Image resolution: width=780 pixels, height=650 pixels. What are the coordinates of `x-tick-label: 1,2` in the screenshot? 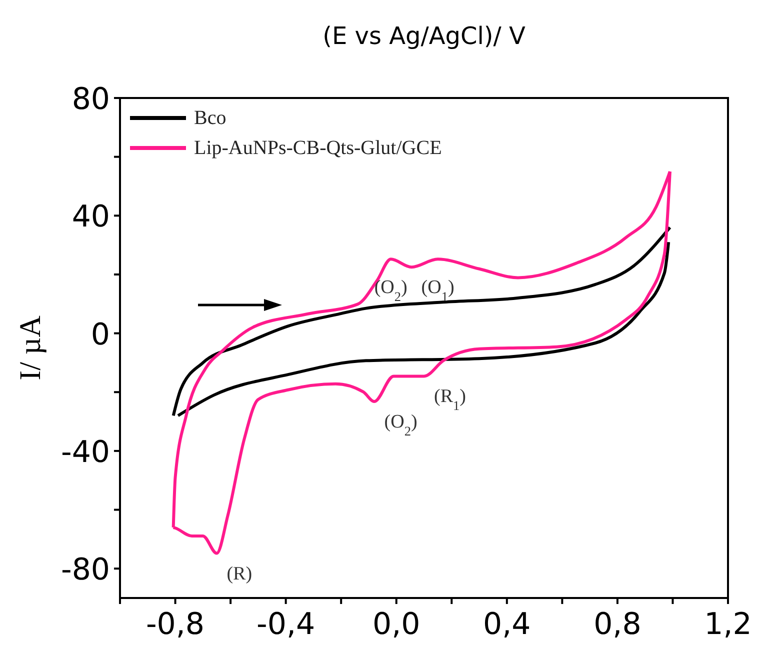 It's located at (728, 624).